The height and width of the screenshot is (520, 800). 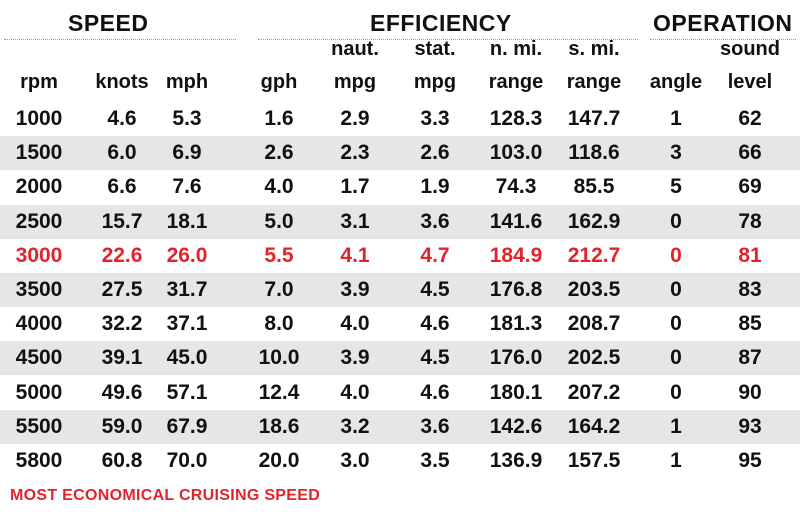 I want to click on cell-naut-mpg: 4.1, so click(x=355, y=255).